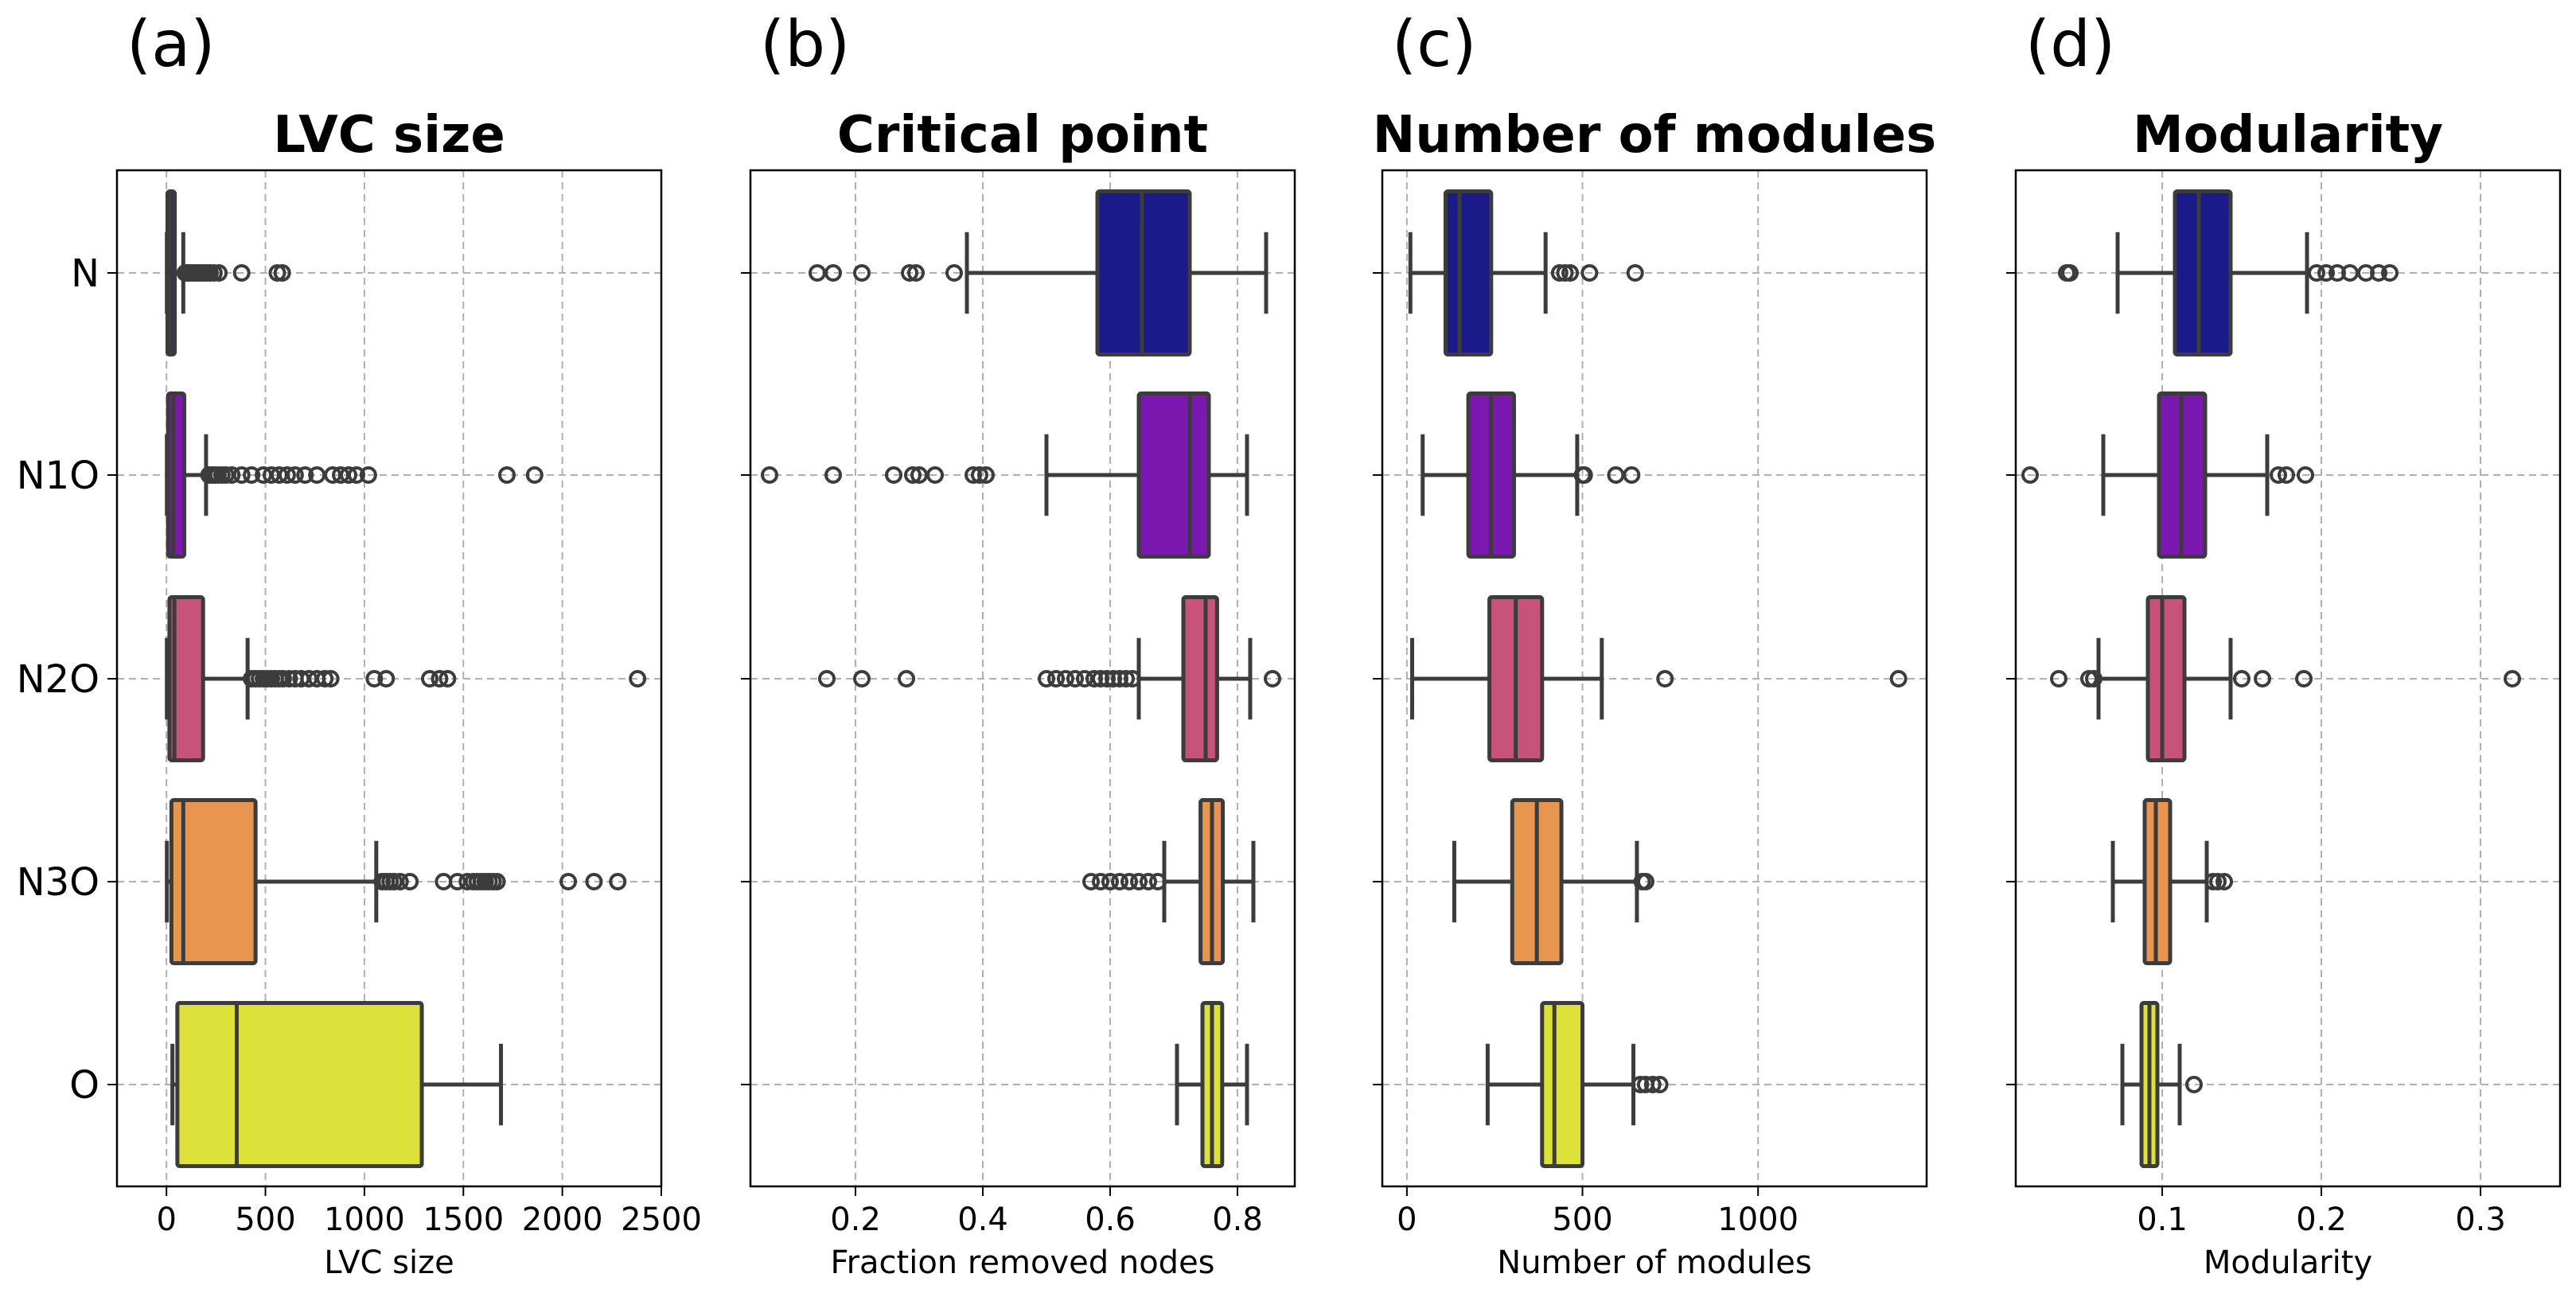 The image size is (2576, 1297). Describe the element at coordinates (58, 882) in the screenshot. I see `y-tick-label: N3O` at that location.